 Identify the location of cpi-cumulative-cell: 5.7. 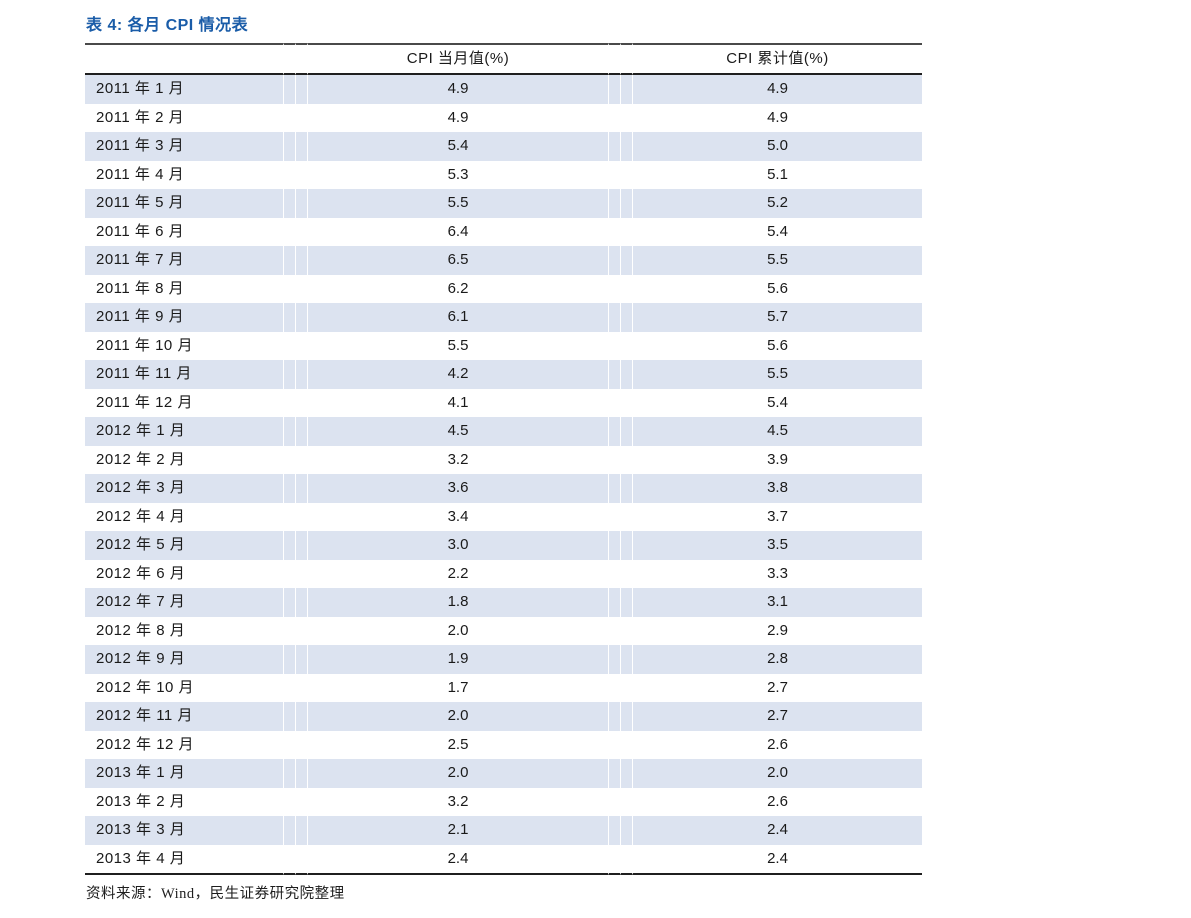
(777, 317).